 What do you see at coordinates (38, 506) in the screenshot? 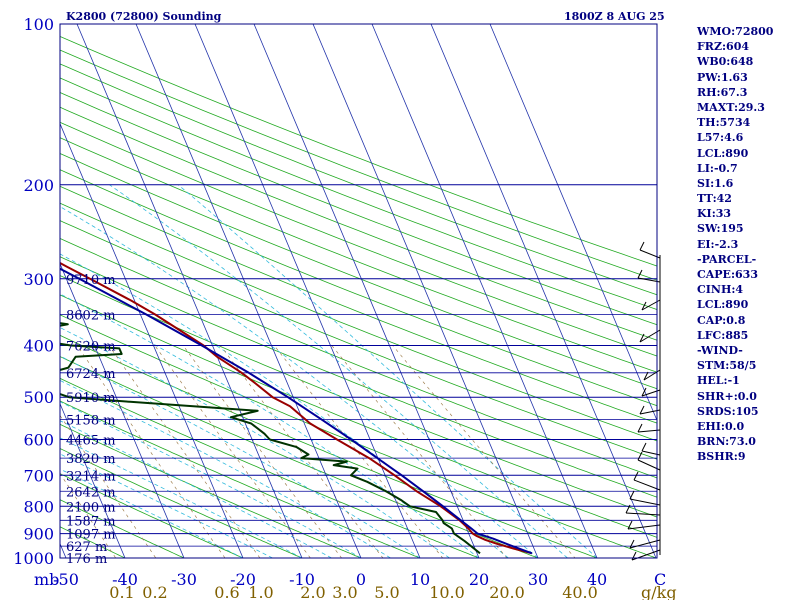
I see `pressure-tick-label: 800` at bounding box center [38, 506].